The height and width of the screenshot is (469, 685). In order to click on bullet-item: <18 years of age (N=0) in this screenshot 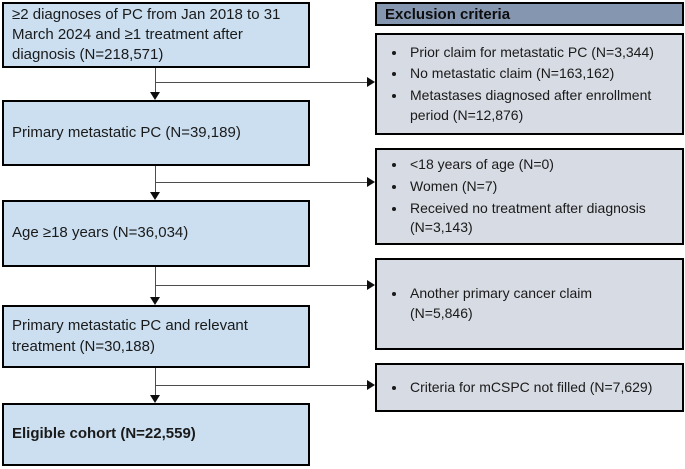, I will do `click(541, 165)`.